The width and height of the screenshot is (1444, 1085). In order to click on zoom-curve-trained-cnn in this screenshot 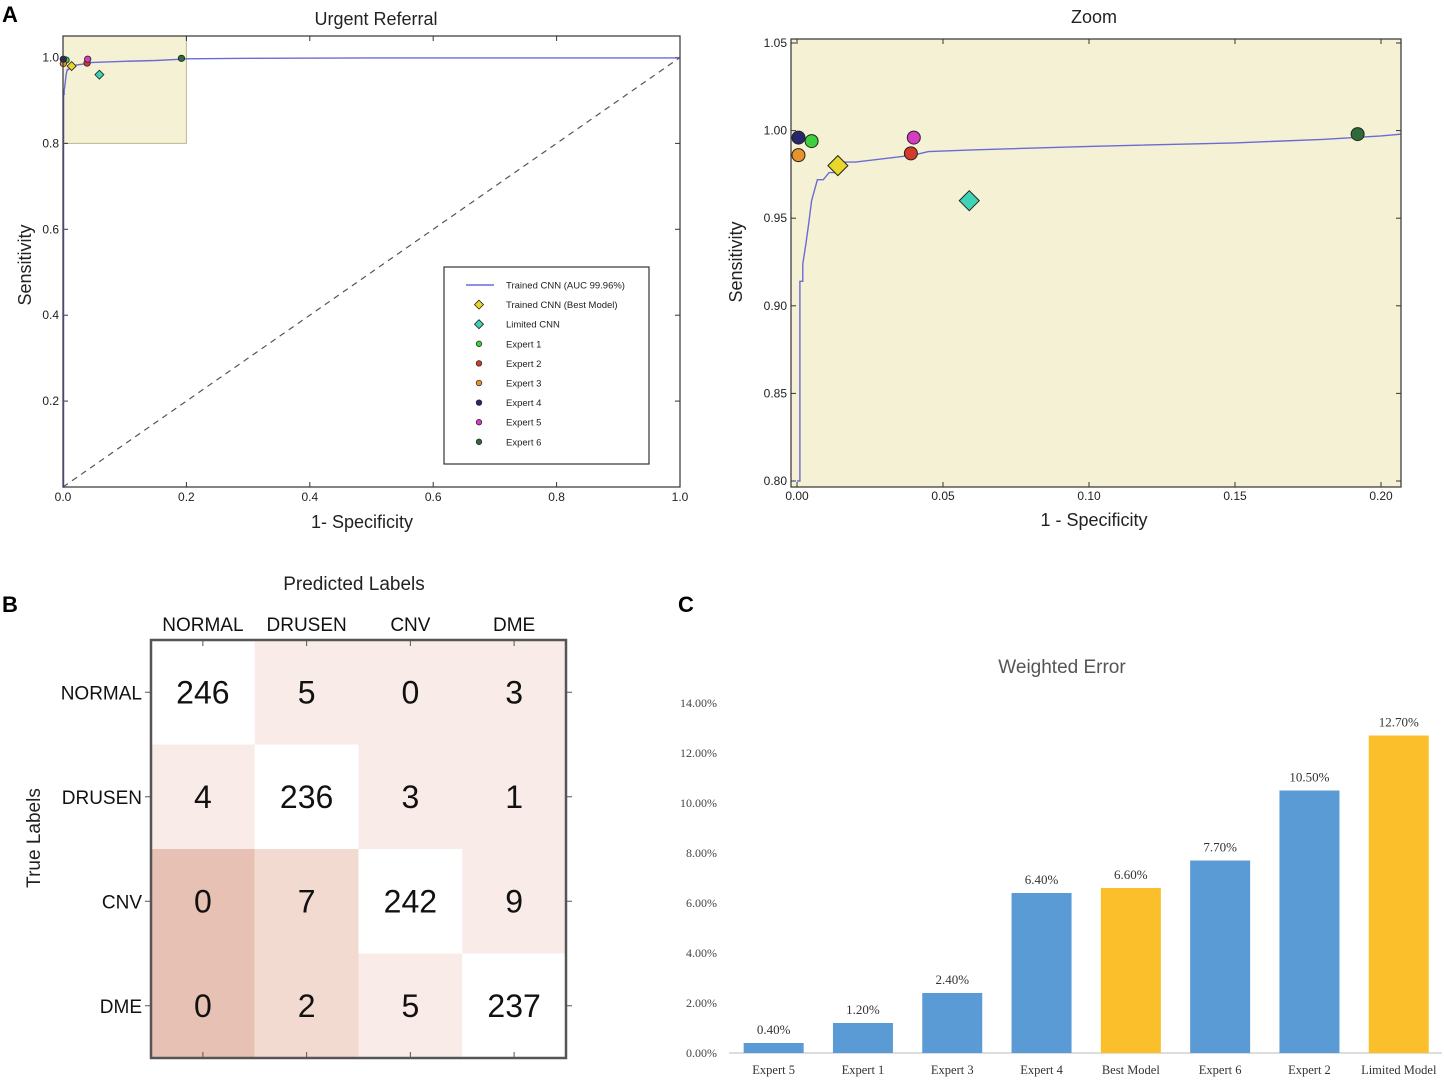, I will do `click(1099, 307)`.